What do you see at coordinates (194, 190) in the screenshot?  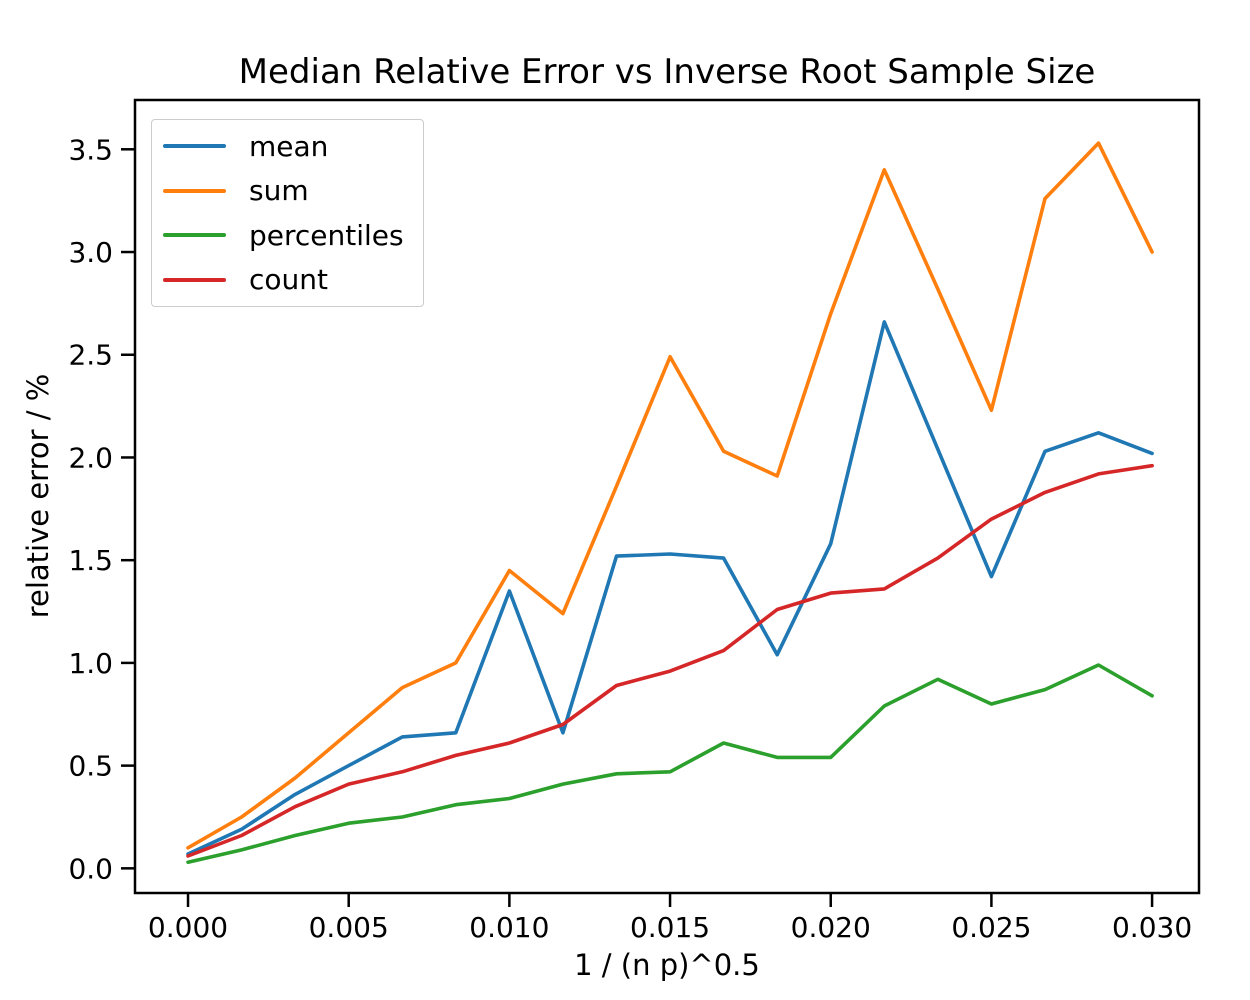 I see `legend-swatch-sum` at bounding box center [194, 190].